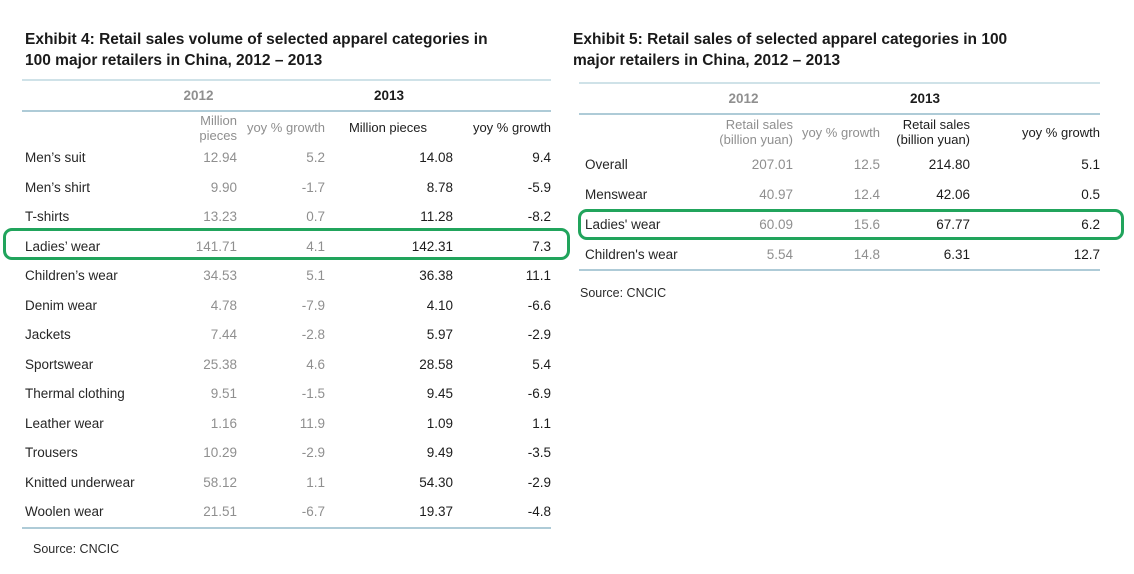 This screenshot has width=1134, height=574. What do you see at coordinates (623, 224) in the screenshot?
I see `row-label: Ladies' wear` at bounding box center [623, 224].